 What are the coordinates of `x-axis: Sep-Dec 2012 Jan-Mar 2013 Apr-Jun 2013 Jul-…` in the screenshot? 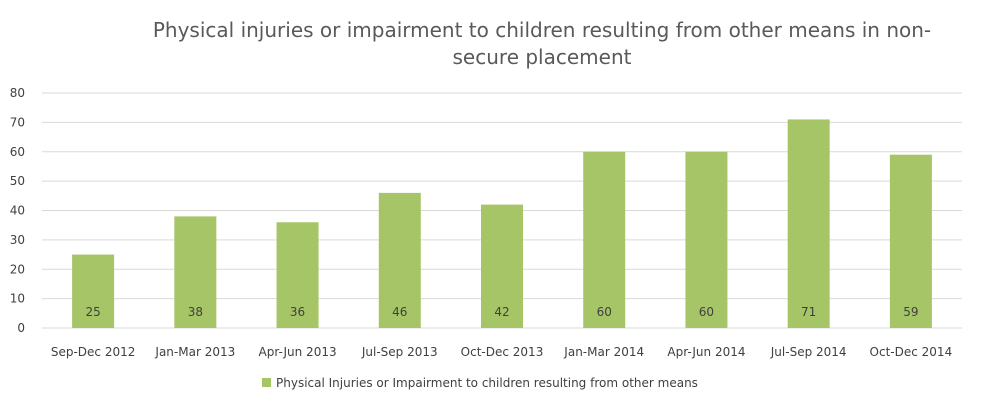 It's located at (501, 352).